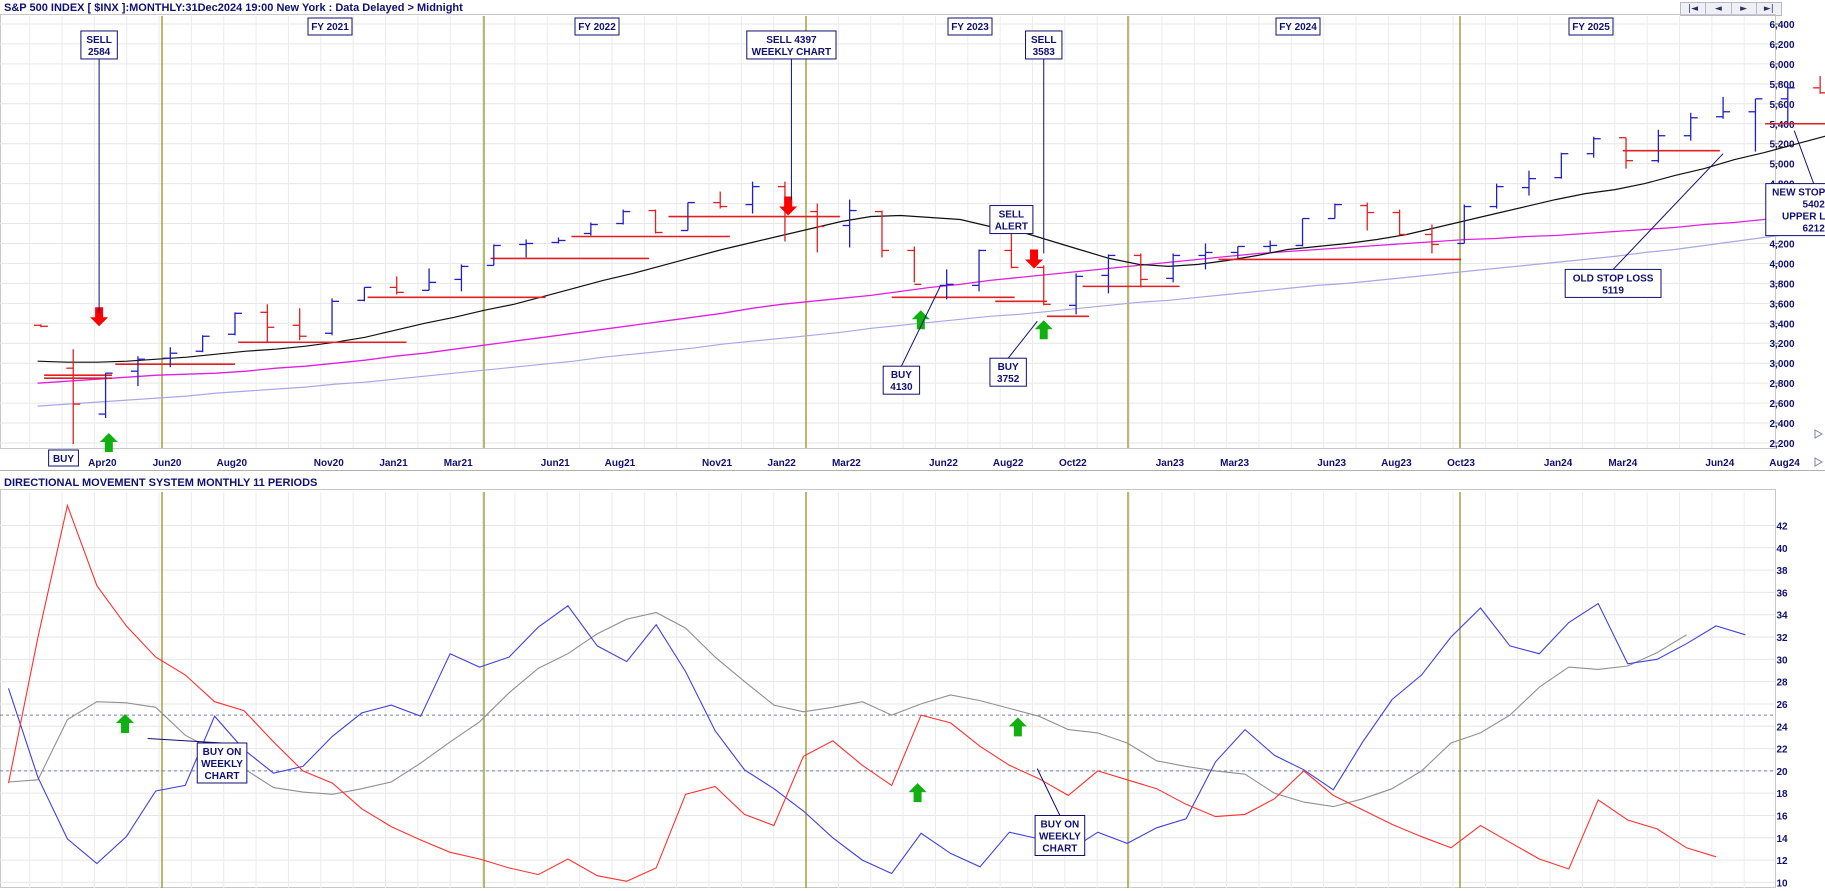 The height and width of the screenshot is (891, 1825). What do you see at coordinates (1782, 861) in the screenshot?
I see `dms-y-tick-label: 12` at bounding box center [1782, 861].